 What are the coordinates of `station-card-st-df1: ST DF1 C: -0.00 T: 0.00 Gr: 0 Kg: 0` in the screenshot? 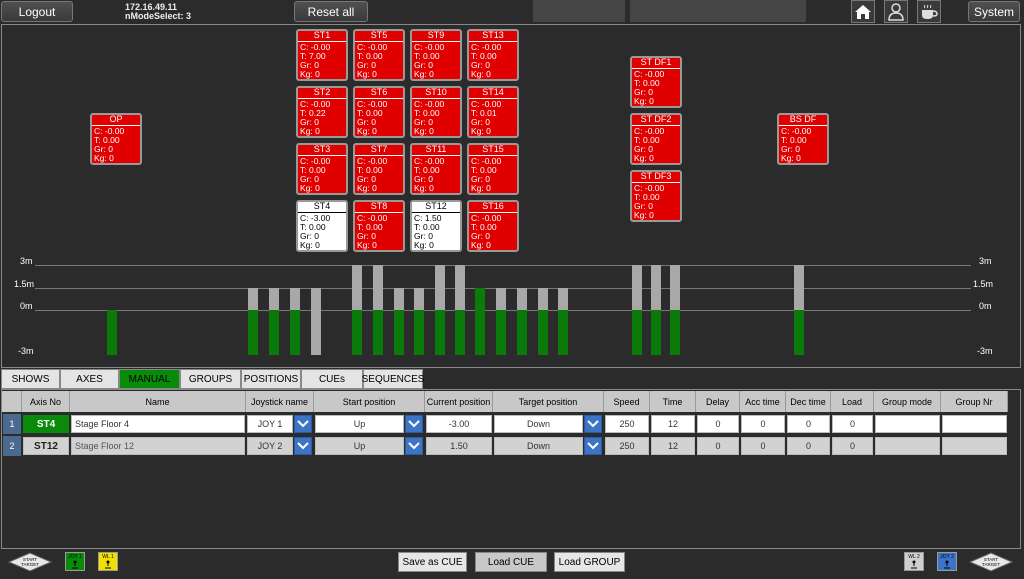 It's located at (656, 82).